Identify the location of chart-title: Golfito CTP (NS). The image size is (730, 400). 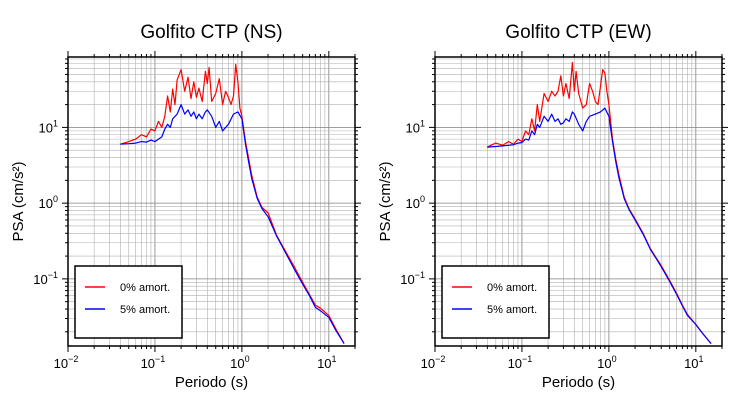
(211, 32).